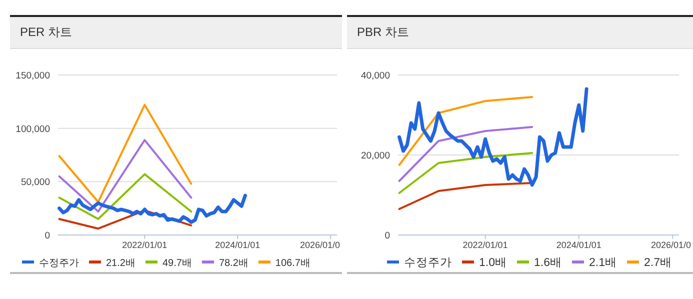 Image resolution: width=693 pixels, height=299 pixels. Describe the element at coordinates (520, 32) in the screenshot. I see `chart-title: PBR 차트` at that location.